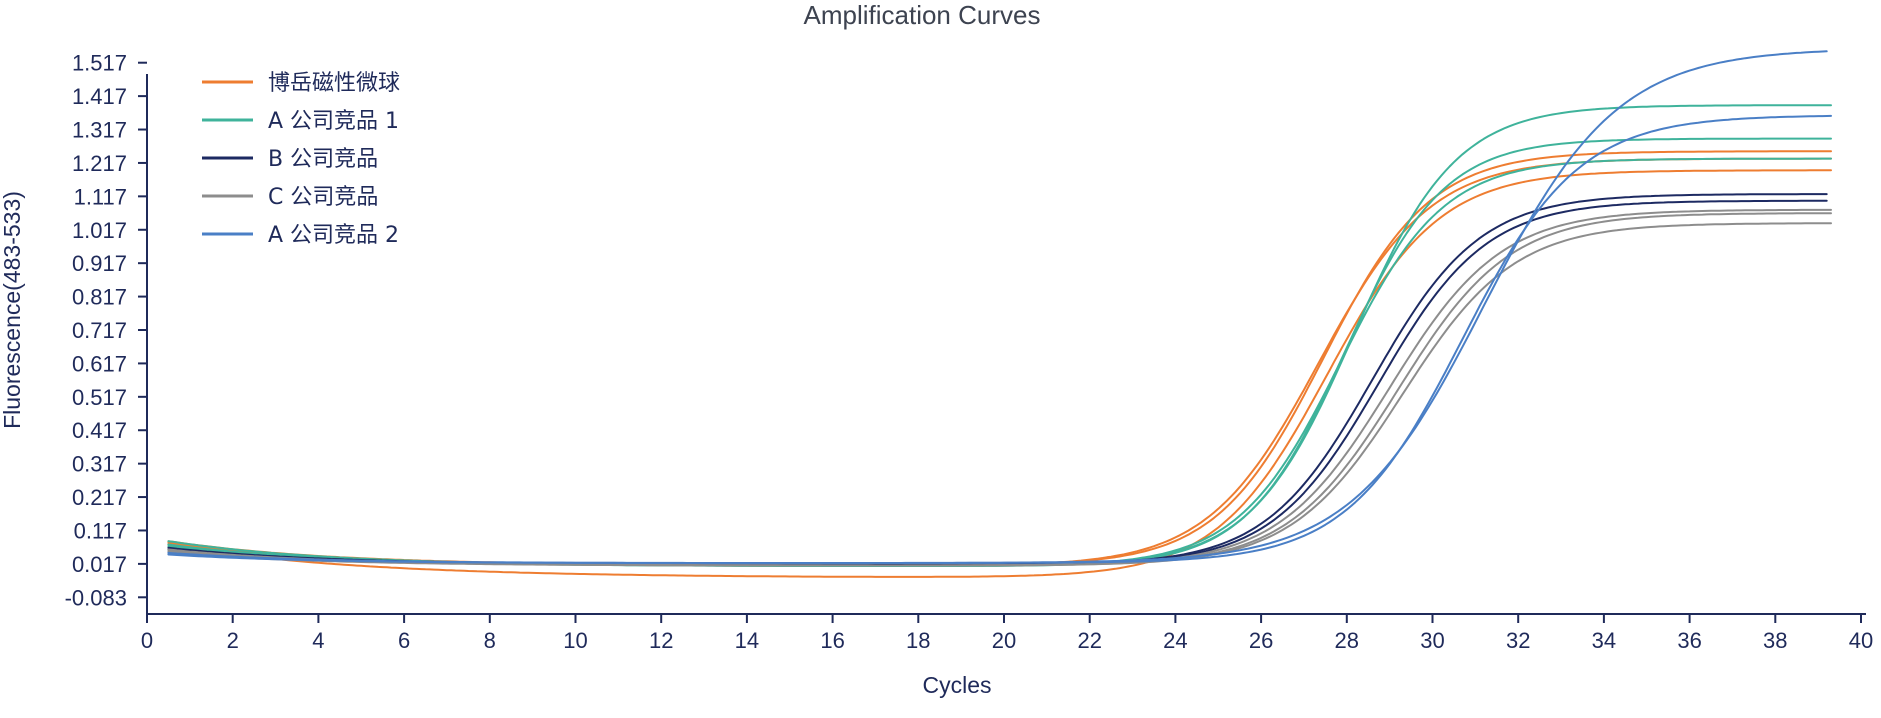  I want to click on x-tick-label: 6, so click(404, 640).